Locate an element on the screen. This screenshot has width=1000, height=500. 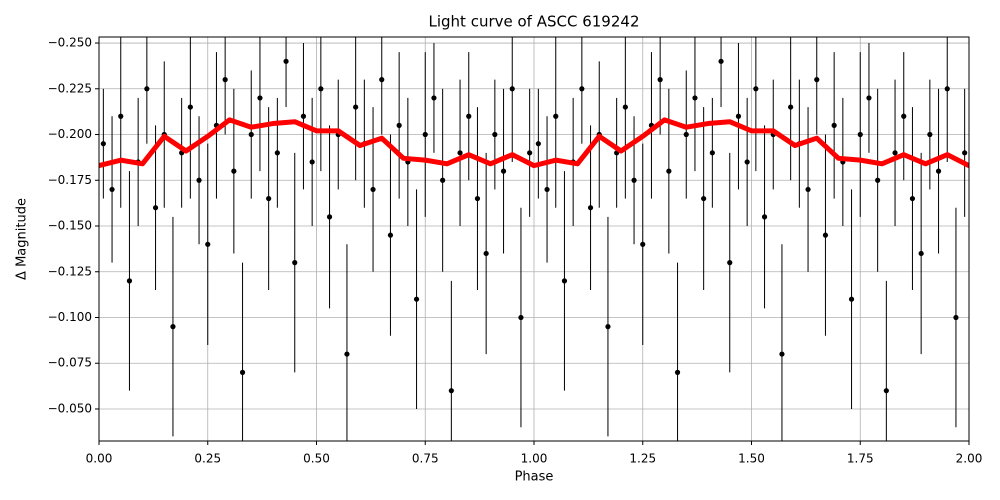
y-tick-label: −0.150 is located at coordinates (70, 226).